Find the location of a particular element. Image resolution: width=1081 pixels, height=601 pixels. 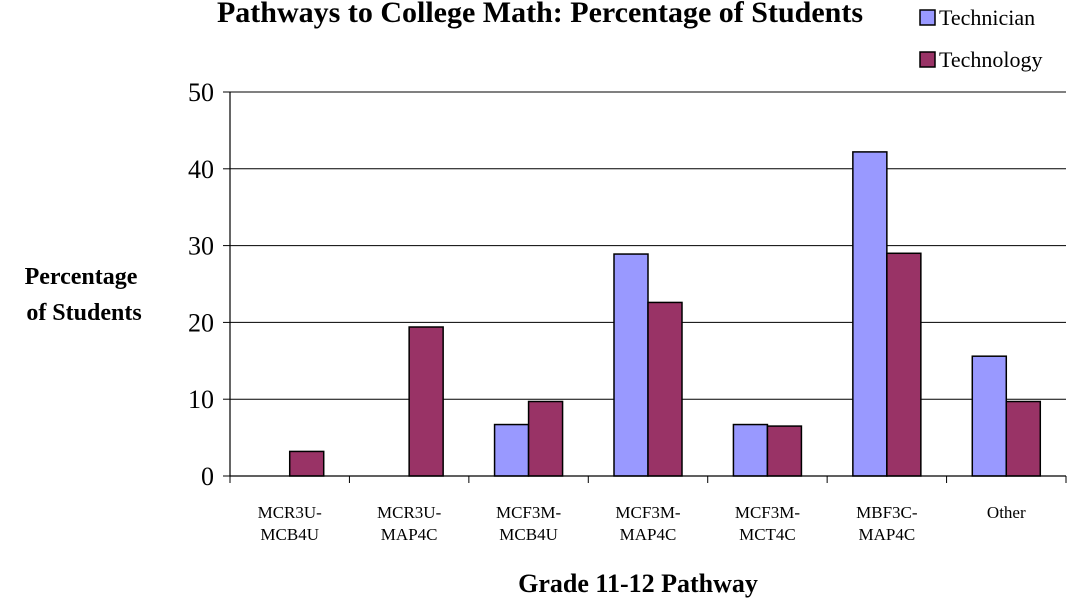

legend-label-technician: Technician is located at coordinates (987, 17).